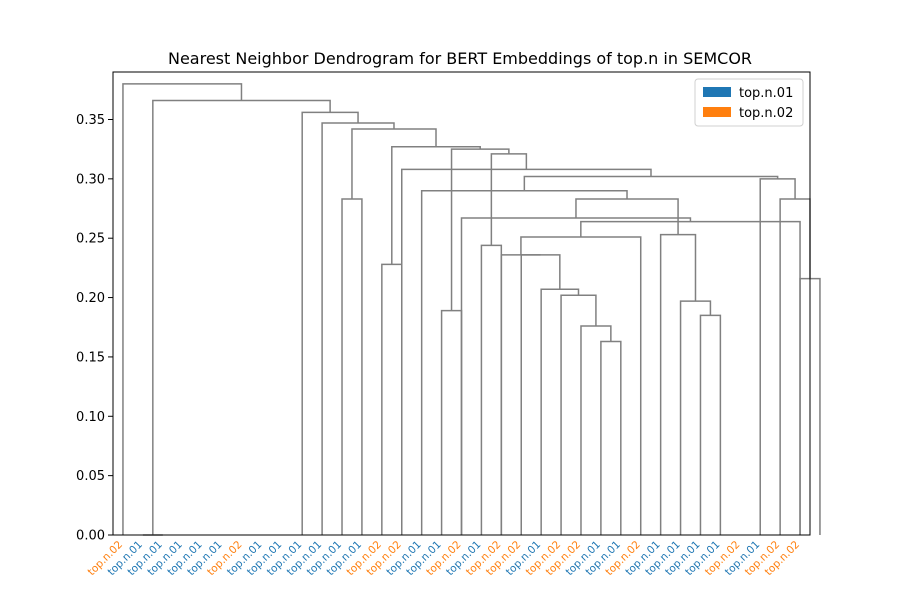 The height and width of the screenshot is (600, 900). Describe the element at coordinates (90, 476) in the screenshot. I see `y-tick-label: 0.05` at that location.